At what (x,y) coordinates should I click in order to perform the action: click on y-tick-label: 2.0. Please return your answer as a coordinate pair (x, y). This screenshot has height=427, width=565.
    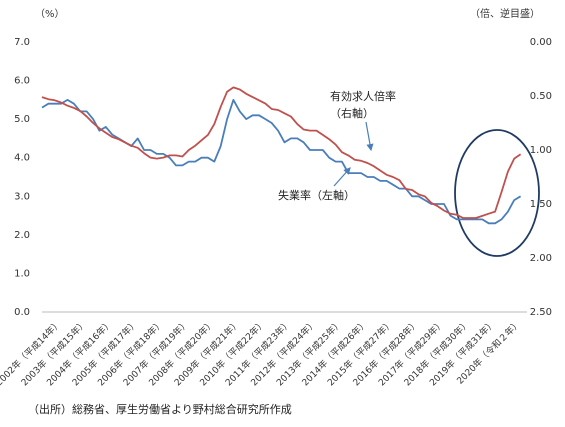
    Looking at the image, I should click on (22, 235).